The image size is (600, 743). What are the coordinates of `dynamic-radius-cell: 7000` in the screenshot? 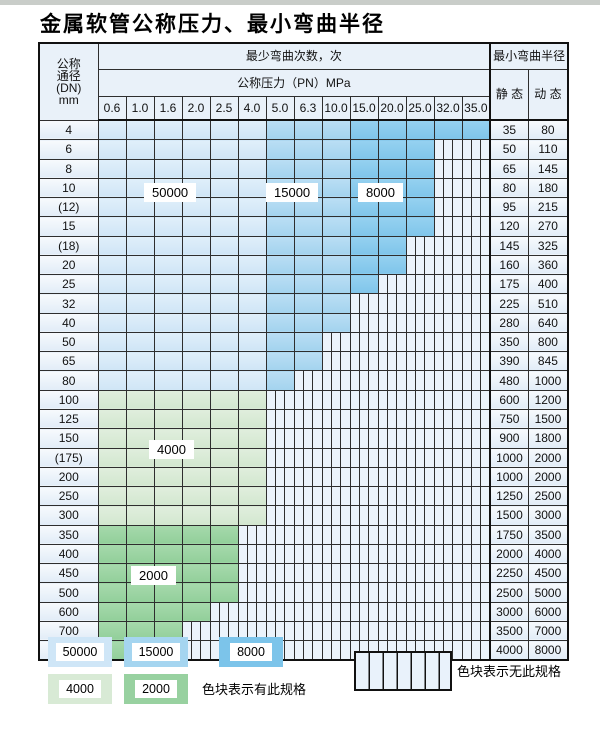 It's located at (548, 631).